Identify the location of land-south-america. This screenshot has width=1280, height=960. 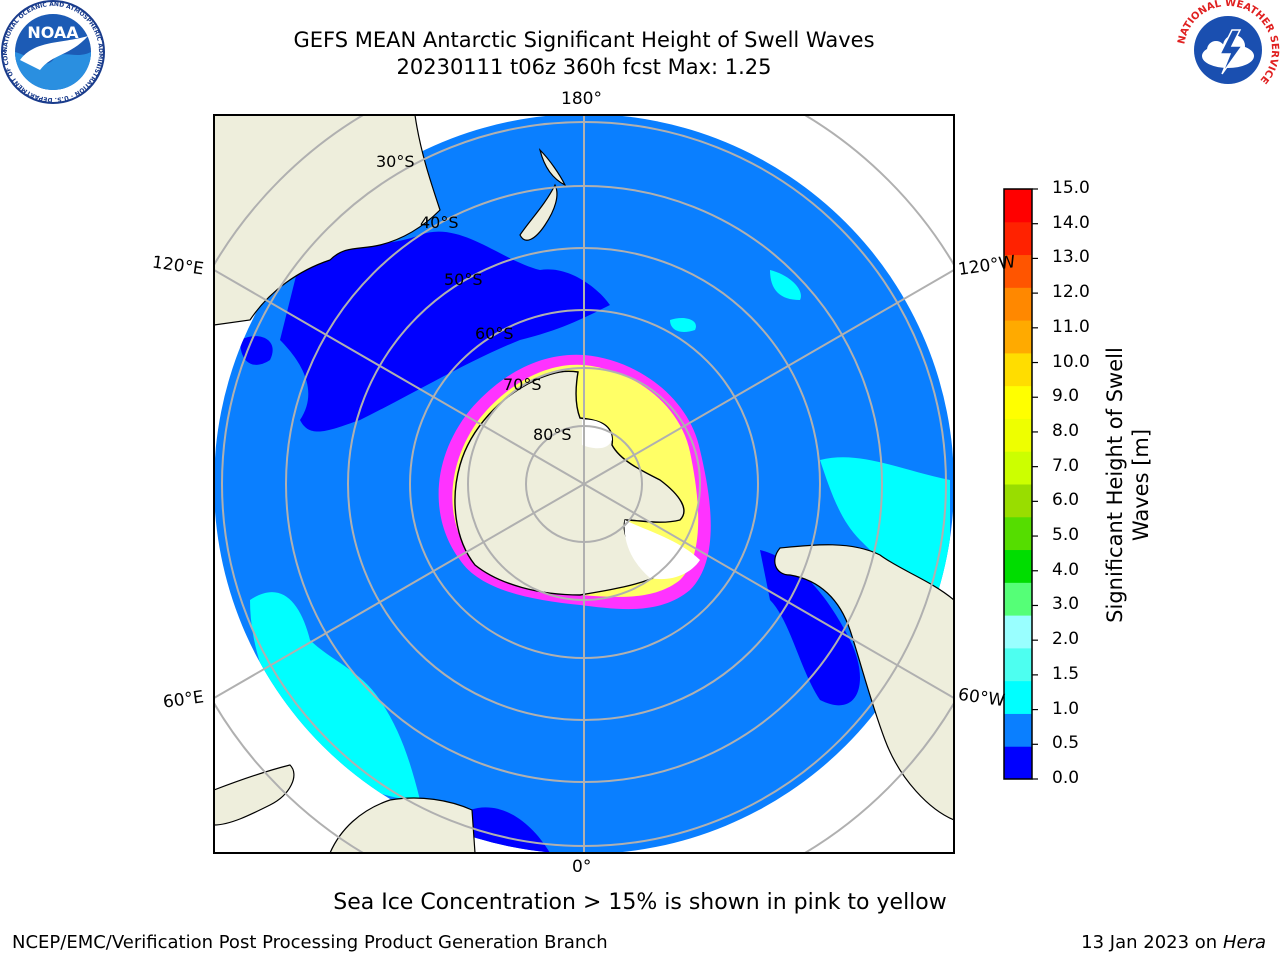
(864, 682).